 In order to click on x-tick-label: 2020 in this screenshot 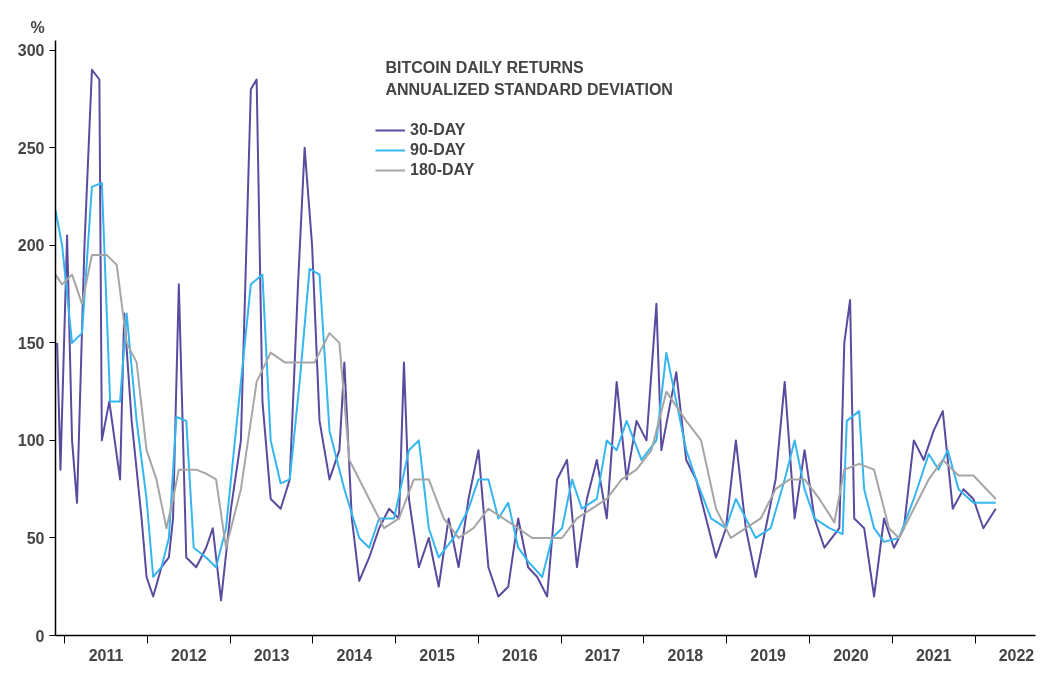, I will do `click(851, 655)`.